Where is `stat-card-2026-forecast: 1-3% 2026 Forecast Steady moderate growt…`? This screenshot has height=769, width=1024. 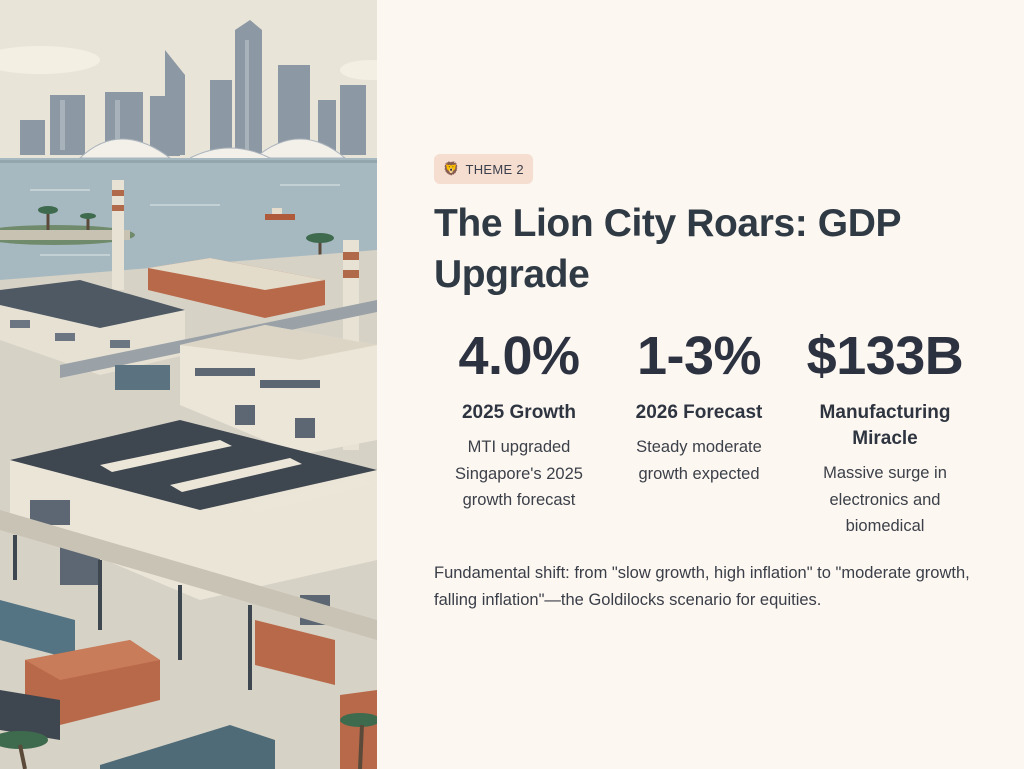
stat-card-2026-forecast: 1-3% 2026 Forecast Steady moderate growt… is located at coordinates (699, 433).